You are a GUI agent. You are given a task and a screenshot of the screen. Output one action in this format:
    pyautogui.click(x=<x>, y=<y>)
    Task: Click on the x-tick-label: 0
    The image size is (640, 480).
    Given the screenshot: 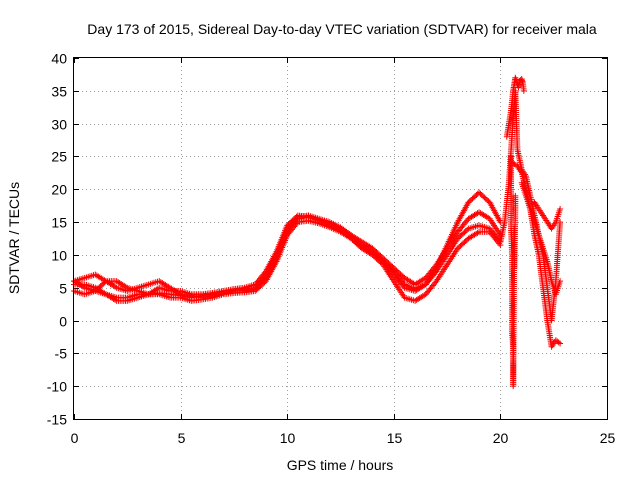 What is the action you would take?
    pyautogui.click(x=75, y=438)
    